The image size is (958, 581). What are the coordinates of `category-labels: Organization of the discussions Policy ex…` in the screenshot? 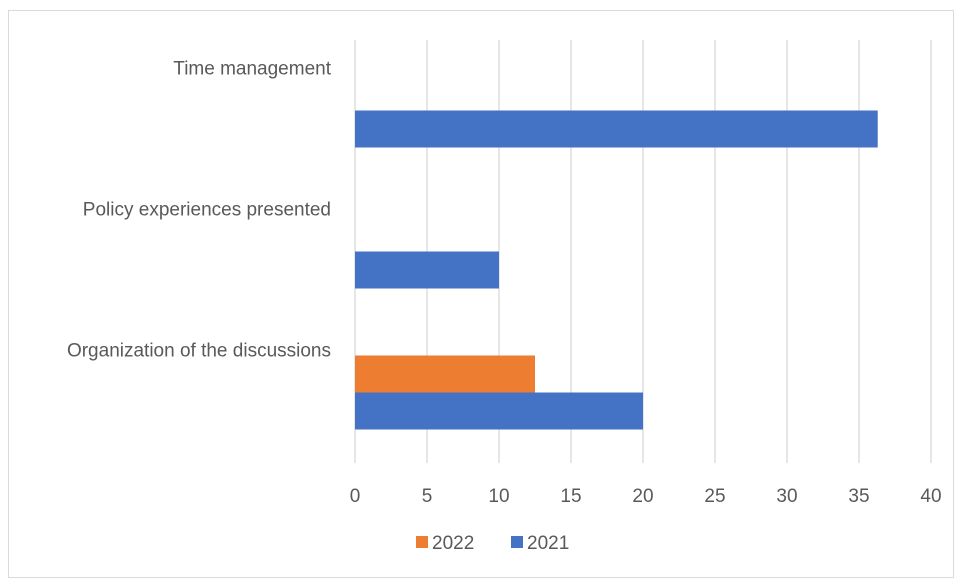 It's located at (199, 210).